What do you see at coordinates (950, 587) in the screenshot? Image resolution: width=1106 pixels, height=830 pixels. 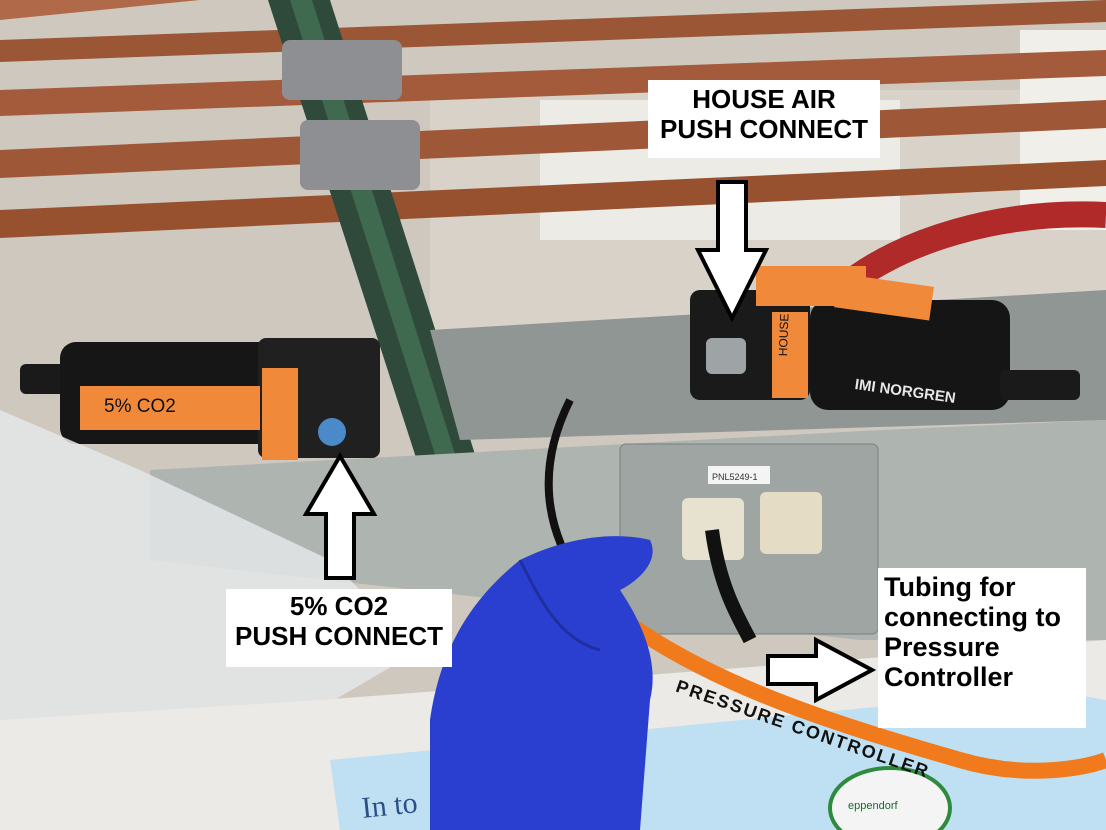 I see `tubing-callout-line1: Tubing for` at bounding box center [950, 587].